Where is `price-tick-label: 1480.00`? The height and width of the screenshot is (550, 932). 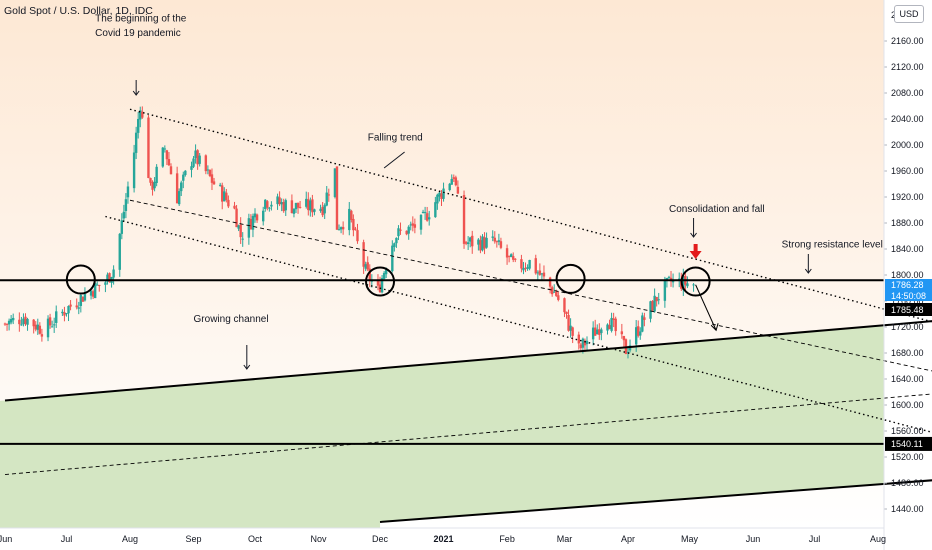
price-tick-label: 1480.00 is located at coordinates (907, 483).